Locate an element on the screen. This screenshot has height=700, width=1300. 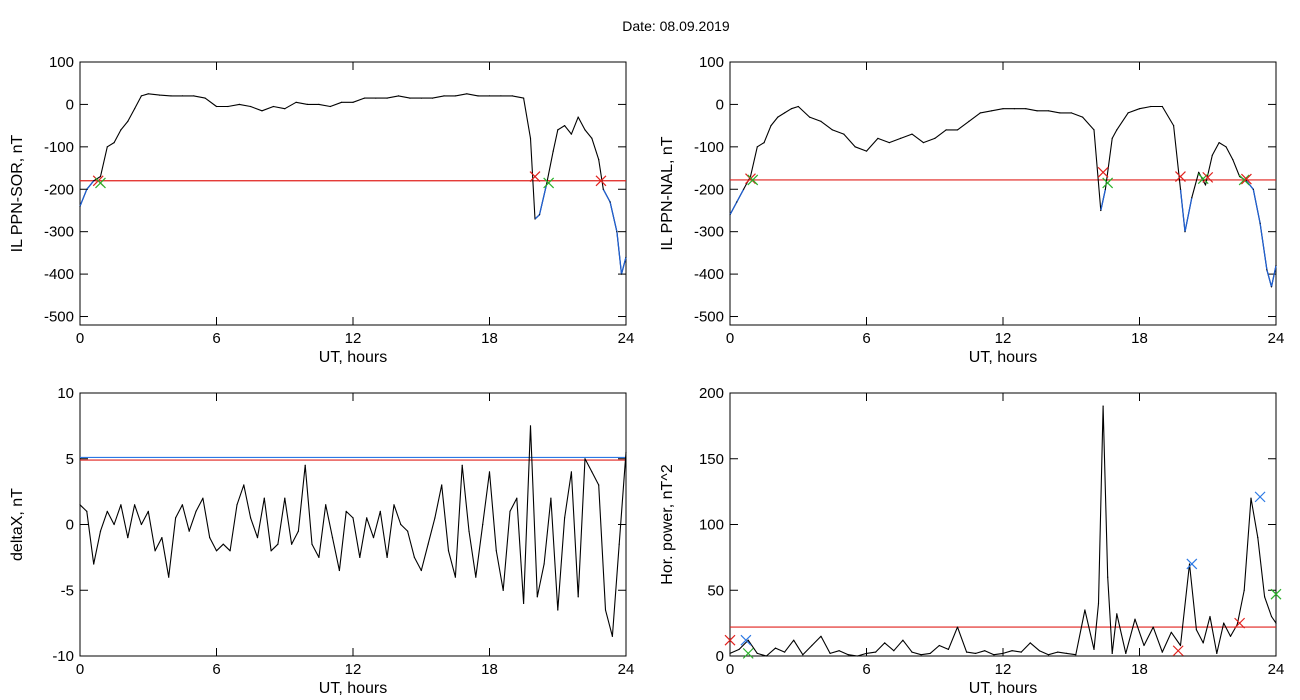
event-marker-red is located at coordinates (601, 181).